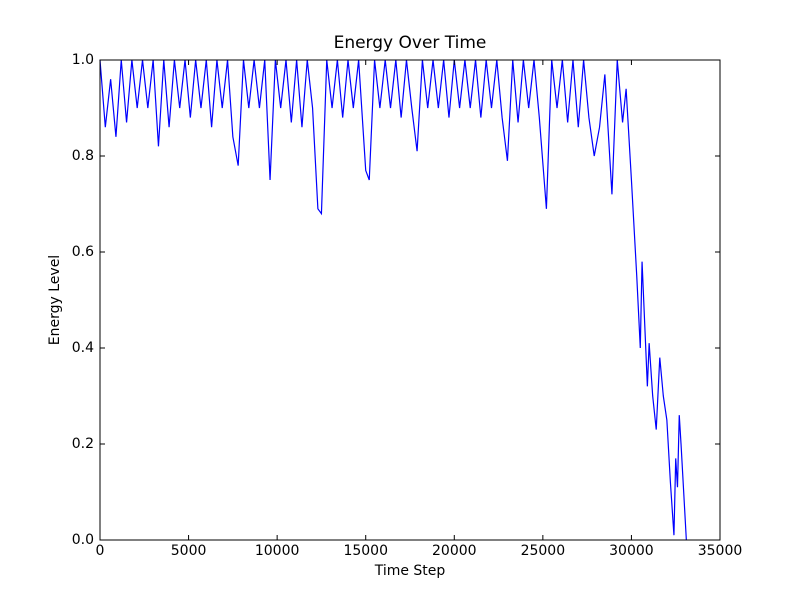 The image size is (800, 600). What do you see at coordinates (83, 540) in the screenshot?
I see `y-tick-label: 0.0` at bounding box center [83, 540].